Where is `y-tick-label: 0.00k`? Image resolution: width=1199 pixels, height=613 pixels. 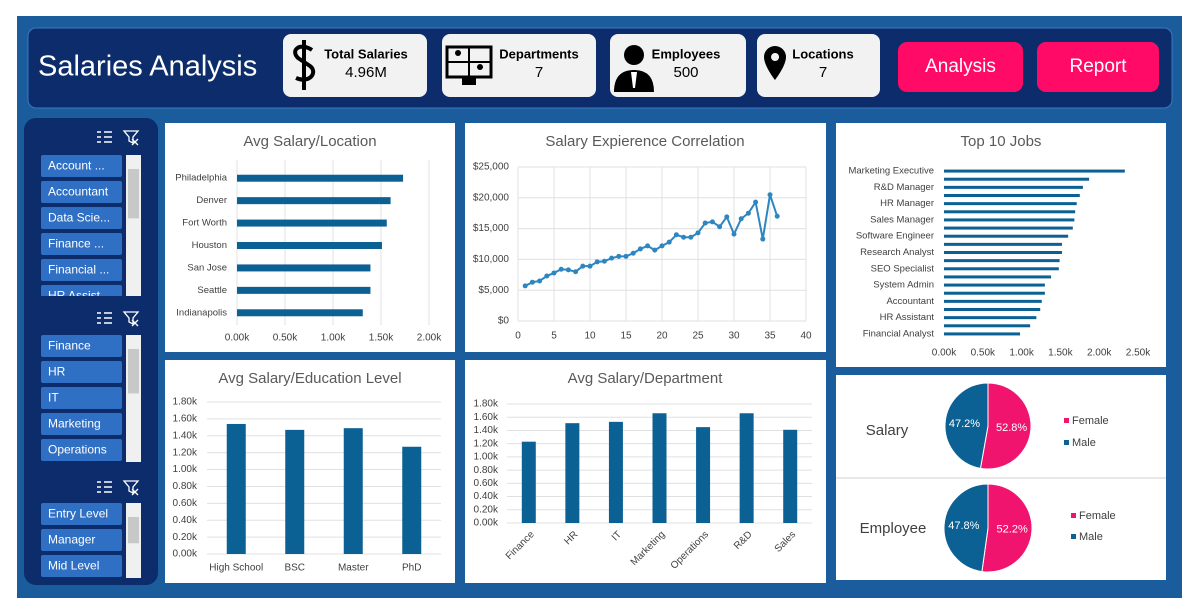 y-tick-label: 0.00k is located at coordinates (486, 523).